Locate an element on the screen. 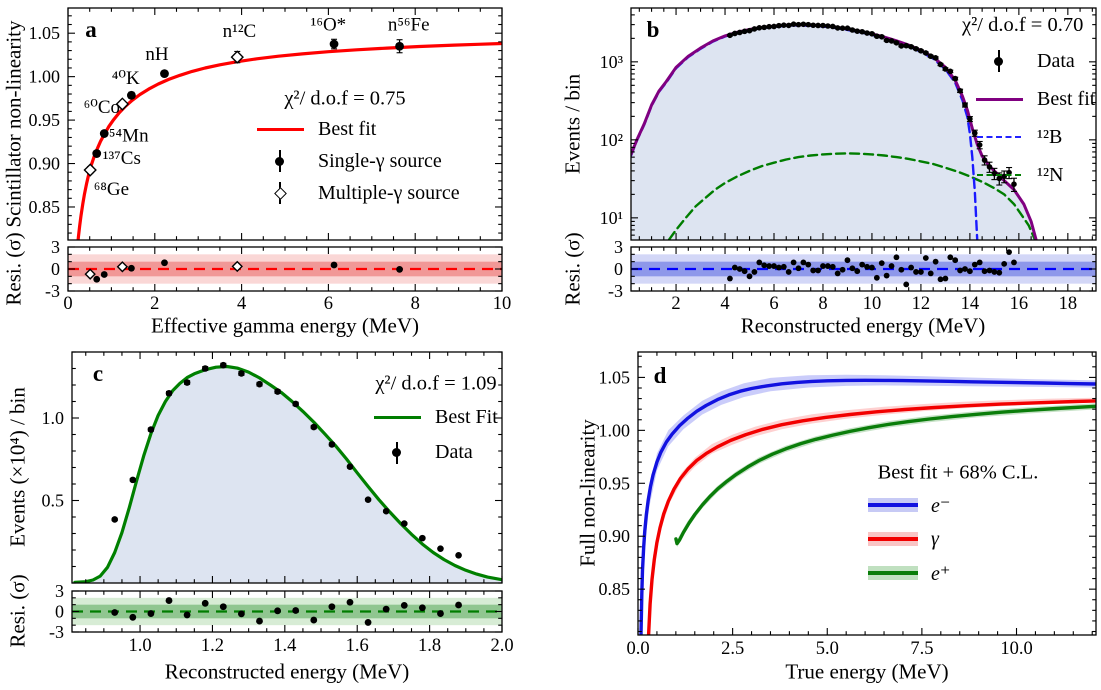  panel-a-plot-area is located at coordinates (289, 140).